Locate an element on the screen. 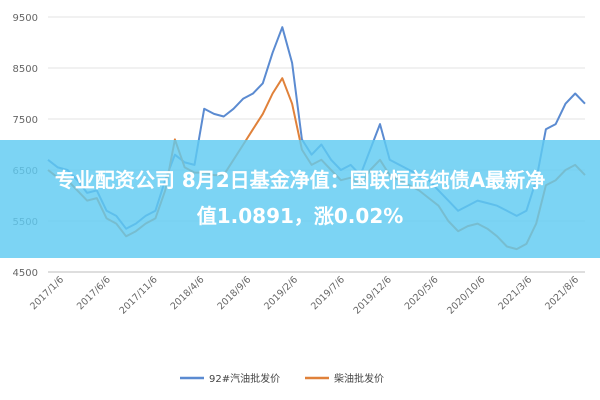 This screenshot has width=600, height=400. y-tick-label: 8500 is located at coordinates (25, 69).